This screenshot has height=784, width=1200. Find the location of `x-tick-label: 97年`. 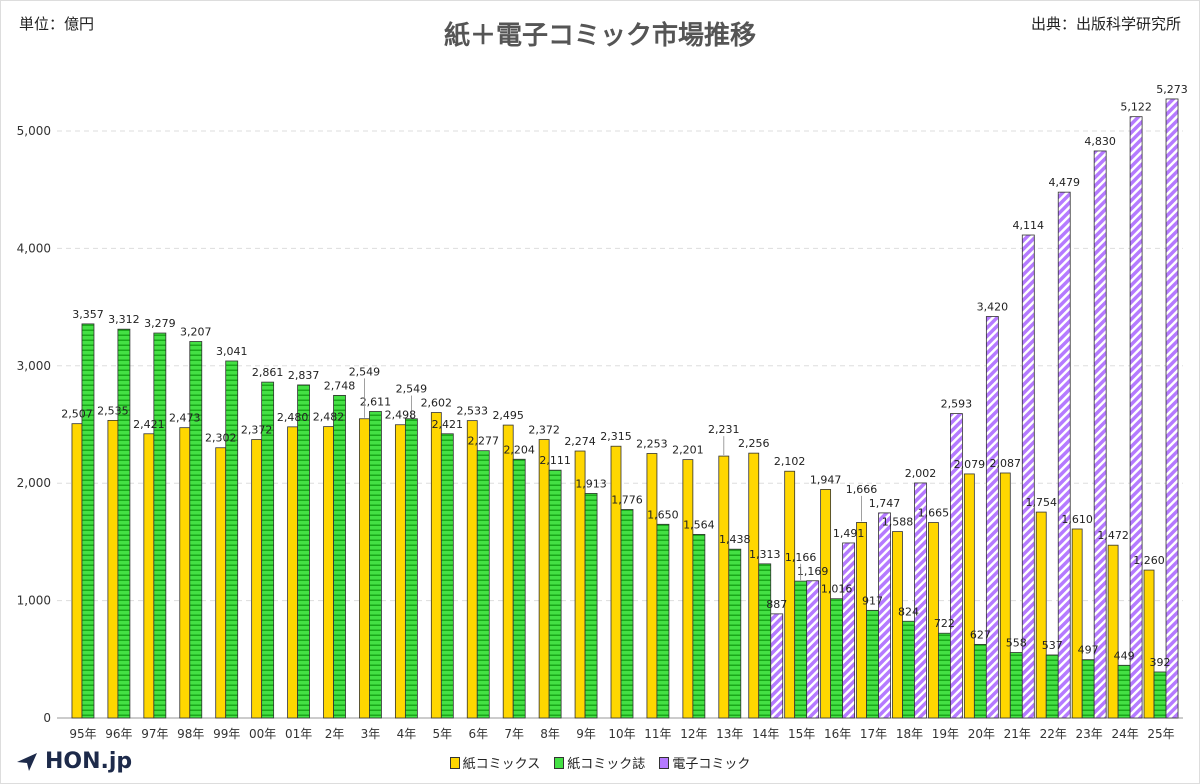

x-tick-label: 97年 is located at coordinates (154, 734).